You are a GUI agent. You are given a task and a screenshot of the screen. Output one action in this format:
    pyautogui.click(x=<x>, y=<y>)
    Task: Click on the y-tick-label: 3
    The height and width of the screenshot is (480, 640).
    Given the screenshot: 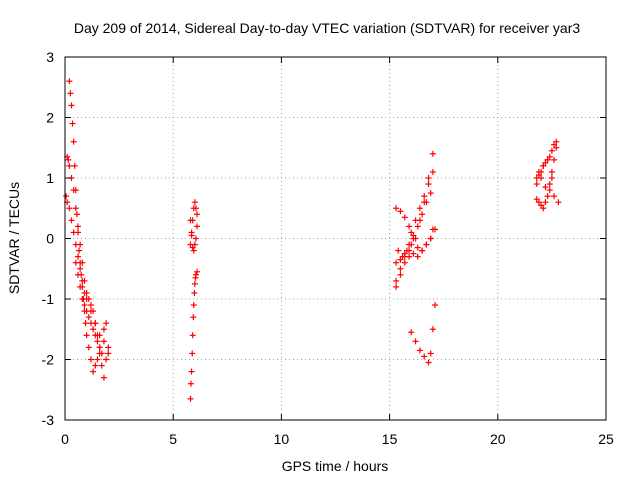 What is the action you would take?
    pyautogui.click(x=50, y=57)
    